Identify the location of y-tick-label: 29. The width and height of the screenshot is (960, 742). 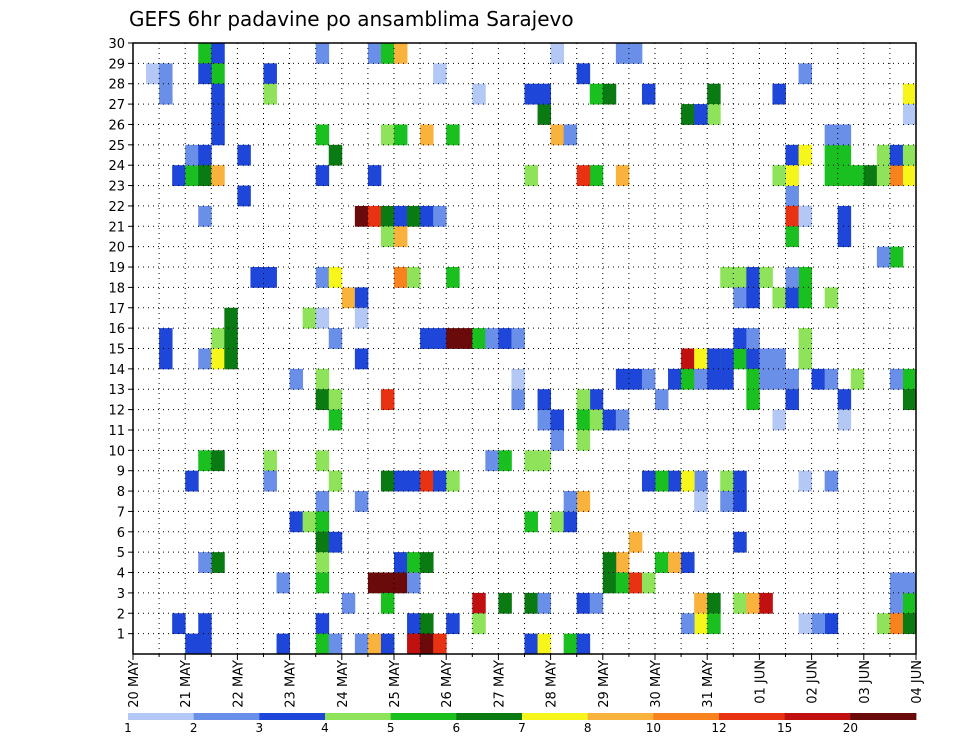
(116, 64).